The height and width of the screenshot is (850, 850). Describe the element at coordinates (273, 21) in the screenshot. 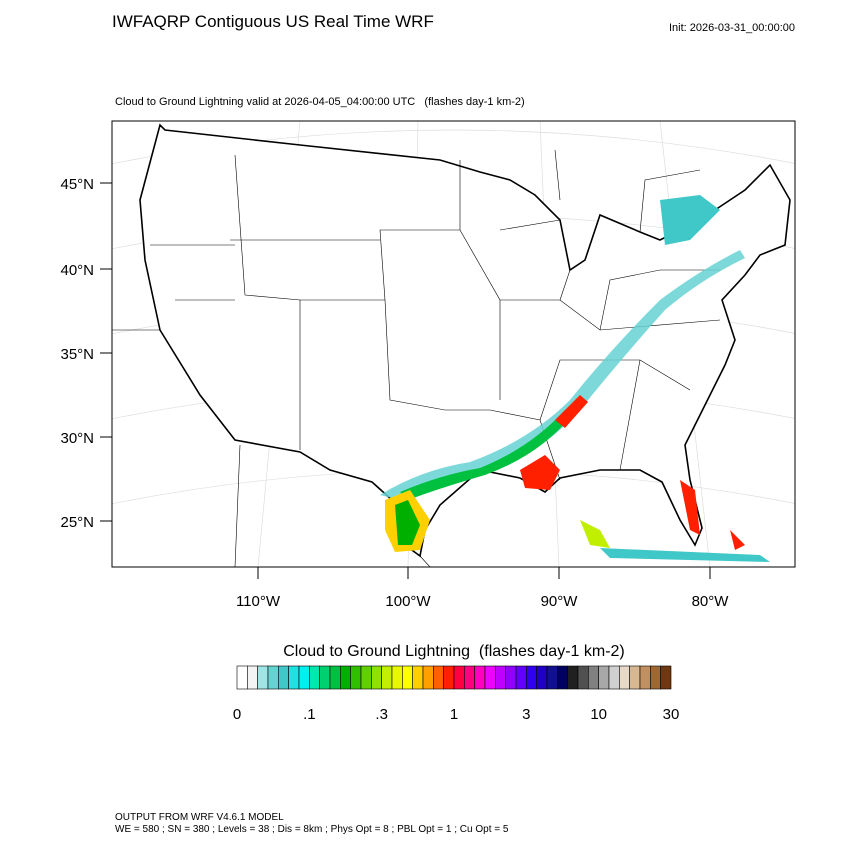

I see `title: IWFAQRP Contiguous US Real Time WRF` at that location.